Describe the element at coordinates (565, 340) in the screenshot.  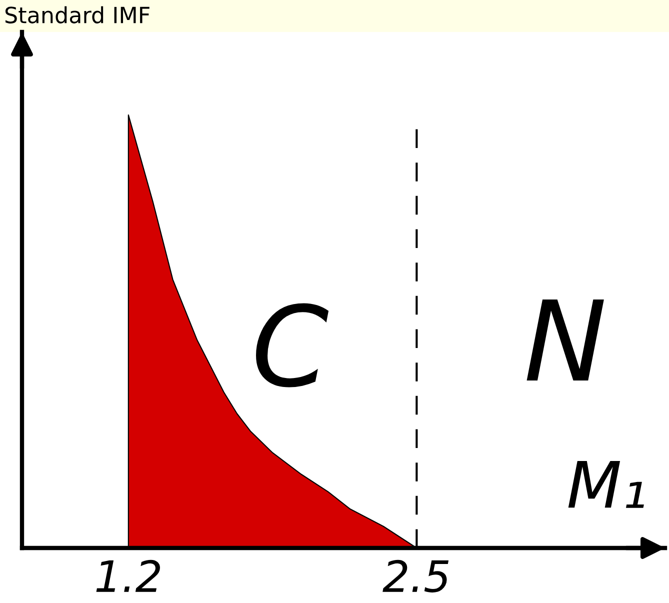
I see `annotation: N` at that location.